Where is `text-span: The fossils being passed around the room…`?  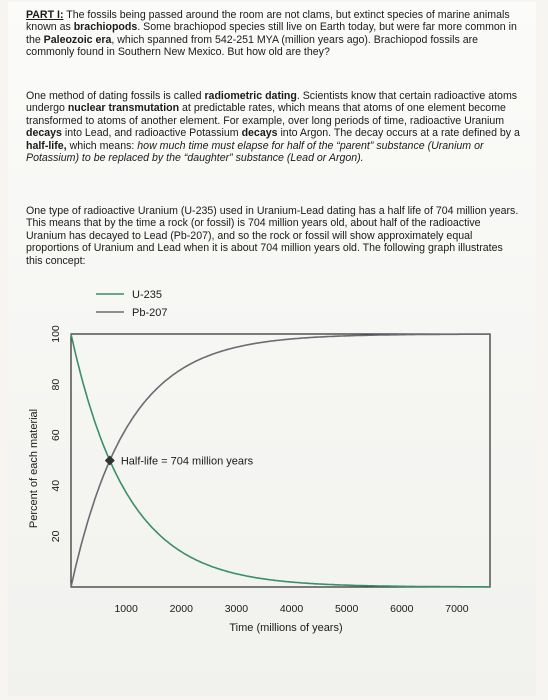
text-span: The fossils being passed around the room… is located at coordinates (268, 21).